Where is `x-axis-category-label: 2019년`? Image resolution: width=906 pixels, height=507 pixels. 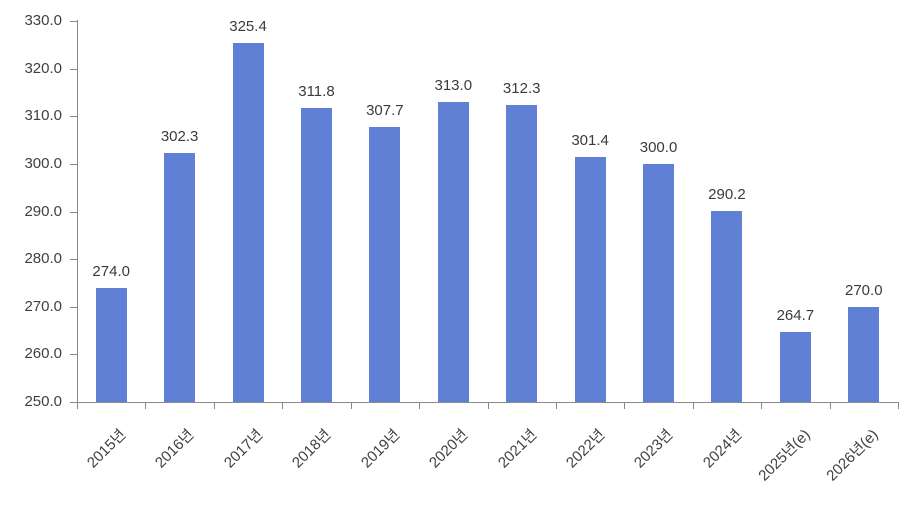
x-axis-category-label: 2019년 is located at coordinates (380, 449).